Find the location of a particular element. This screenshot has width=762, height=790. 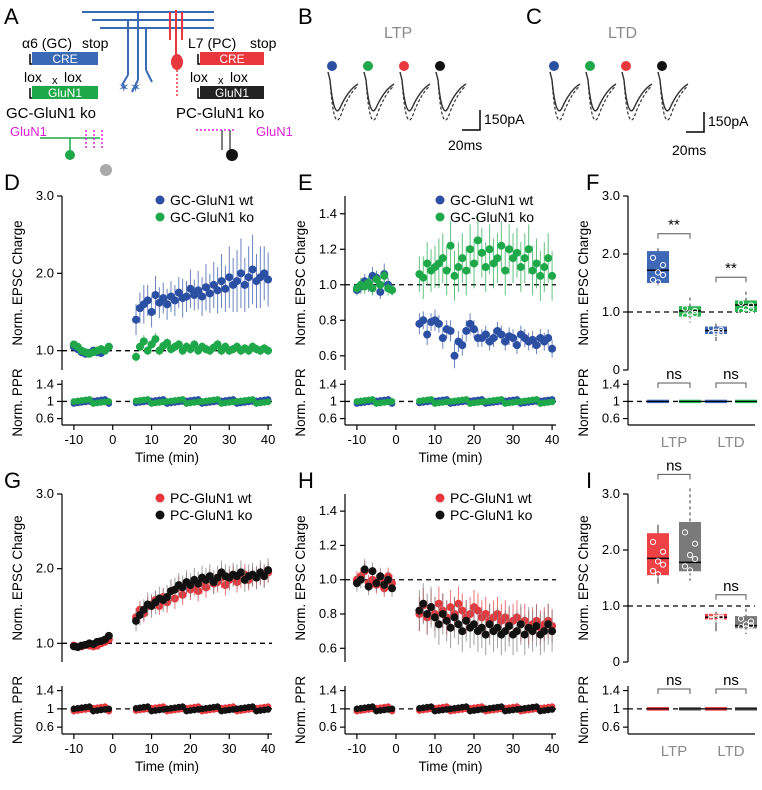

legend-marker is located at coordinates (440, 217).